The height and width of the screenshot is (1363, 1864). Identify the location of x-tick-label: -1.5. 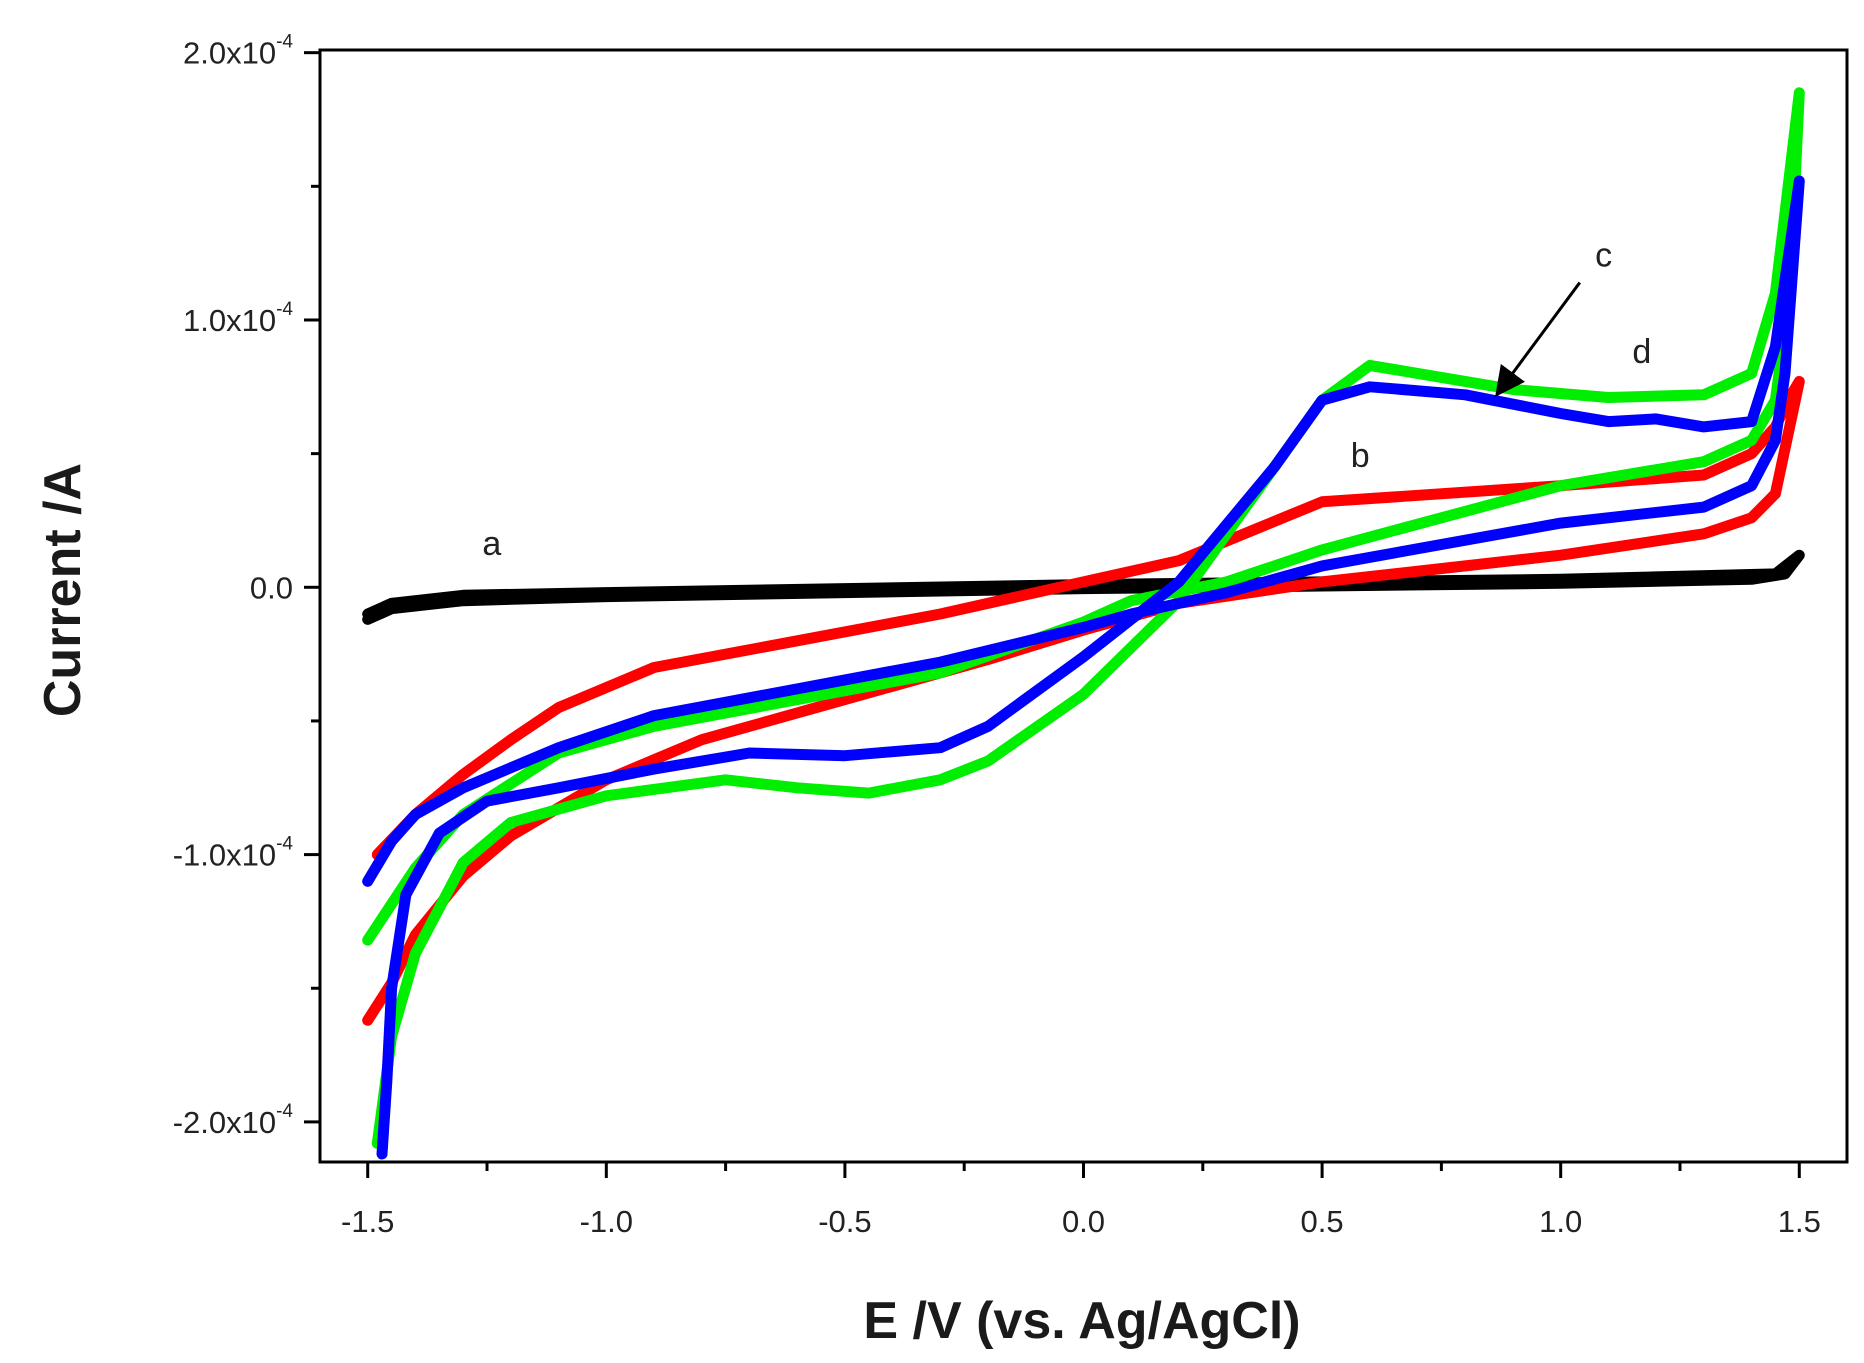
(367, 1221).